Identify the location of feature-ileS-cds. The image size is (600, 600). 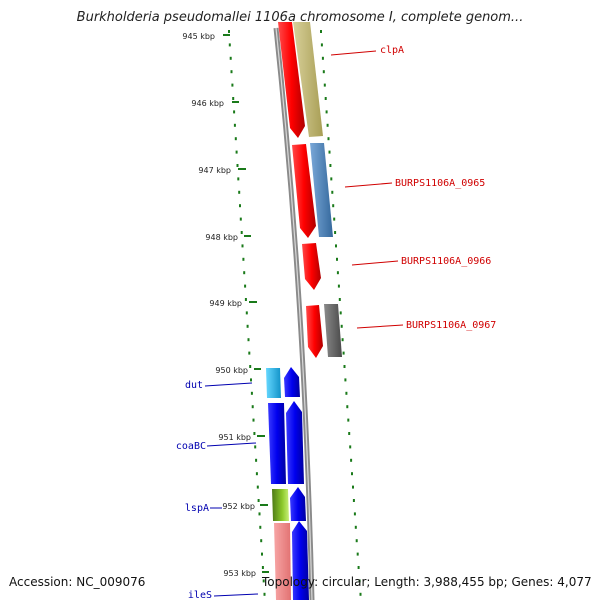
(282, 561).